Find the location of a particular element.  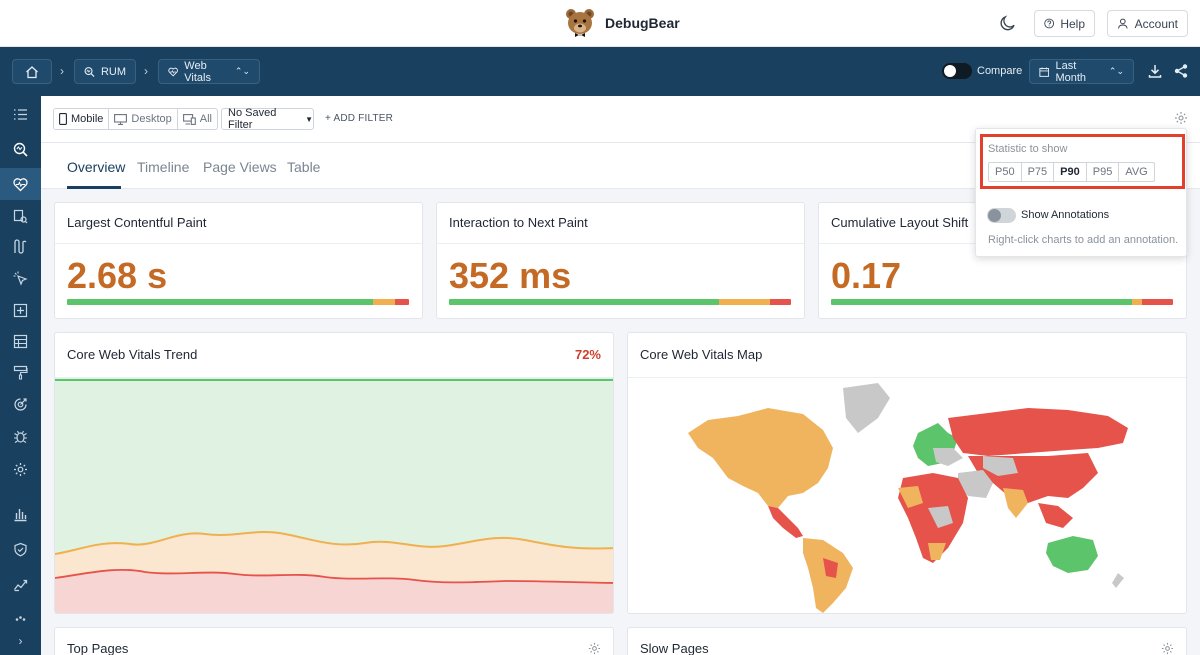

sidebar-expand: › is located at coordinates (20, 640).